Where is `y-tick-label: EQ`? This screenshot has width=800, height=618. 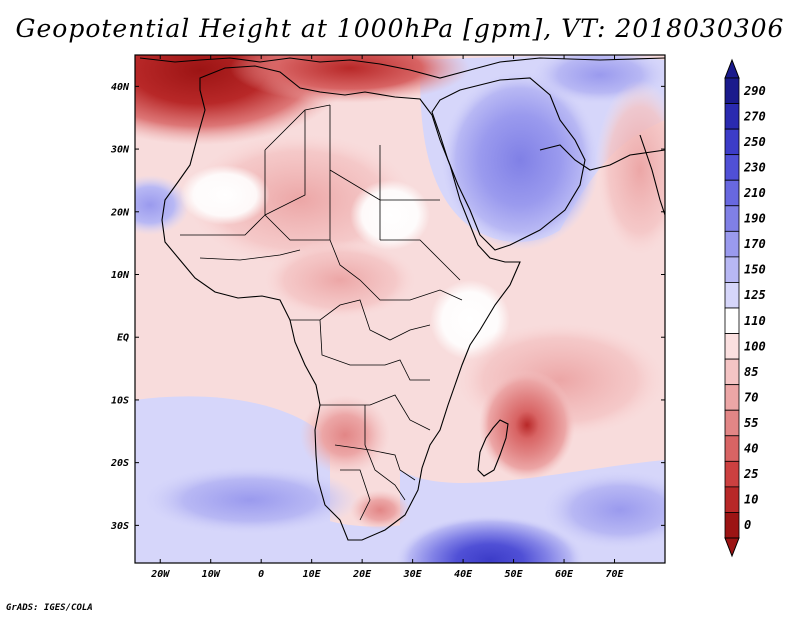 y-tick-label: EQ is located at coordinates (123, 338).